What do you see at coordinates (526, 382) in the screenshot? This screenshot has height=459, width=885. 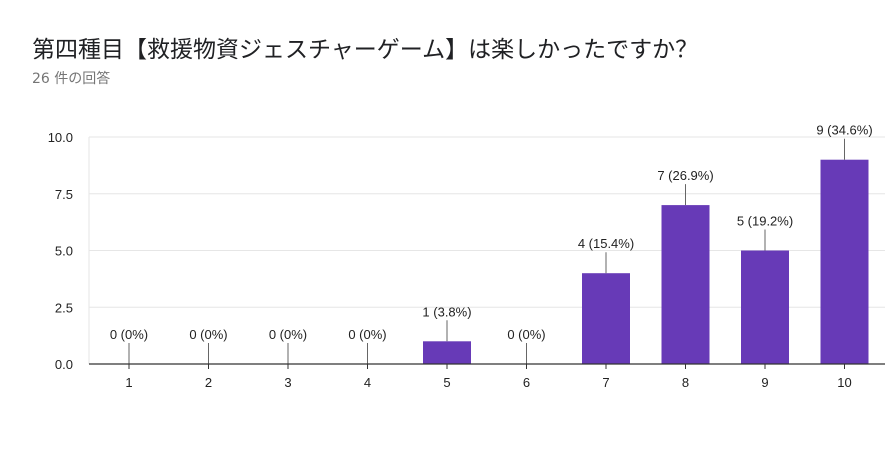 I see `x-tick-label: 6` at bounding box center [526, 382].